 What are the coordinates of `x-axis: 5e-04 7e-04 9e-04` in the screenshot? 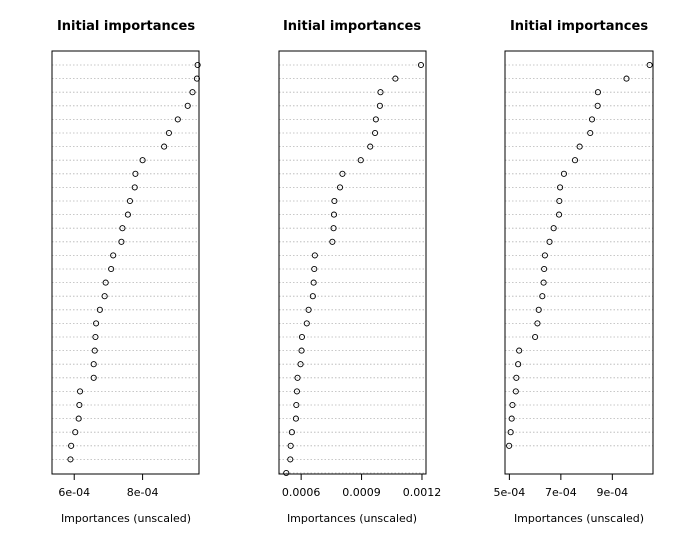 It's located at (561, 486).